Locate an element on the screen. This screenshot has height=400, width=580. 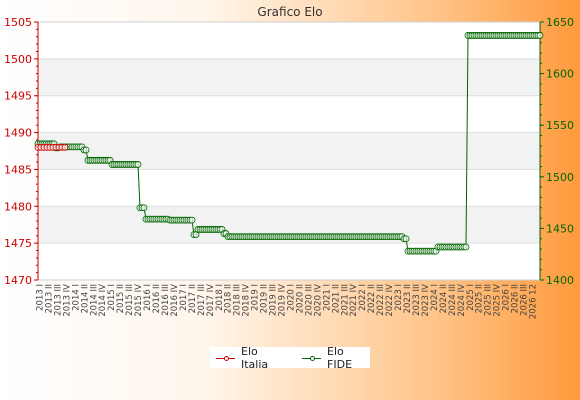
legend-item-elo-fide: Elo FIDE is located at coordinates (336, 358).